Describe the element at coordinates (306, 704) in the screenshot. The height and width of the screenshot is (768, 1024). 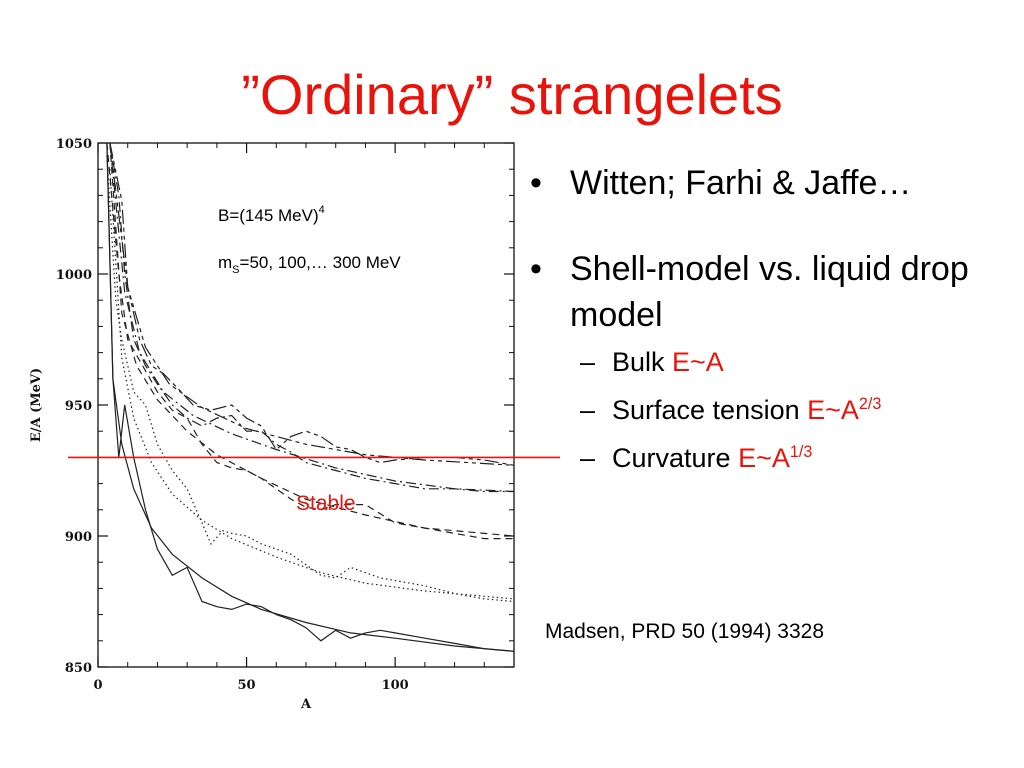
I see `x-axis-label: A` at that location.